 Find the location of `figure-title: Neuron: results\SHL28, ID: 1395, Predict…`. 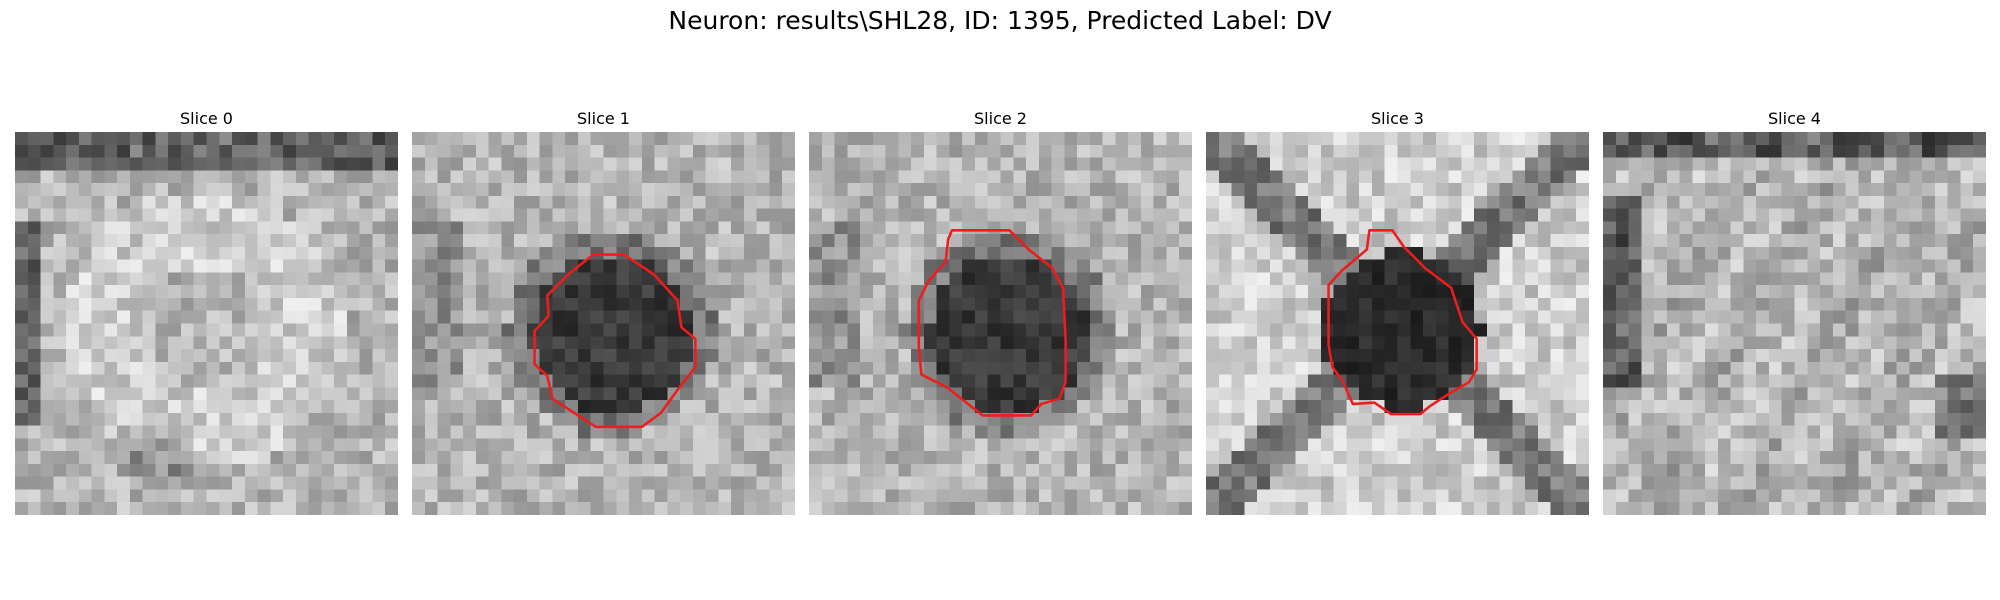

figure-title: Neuron: results\SHL28, ID: 1395, Predict… is located at coordinates (1000, 20).